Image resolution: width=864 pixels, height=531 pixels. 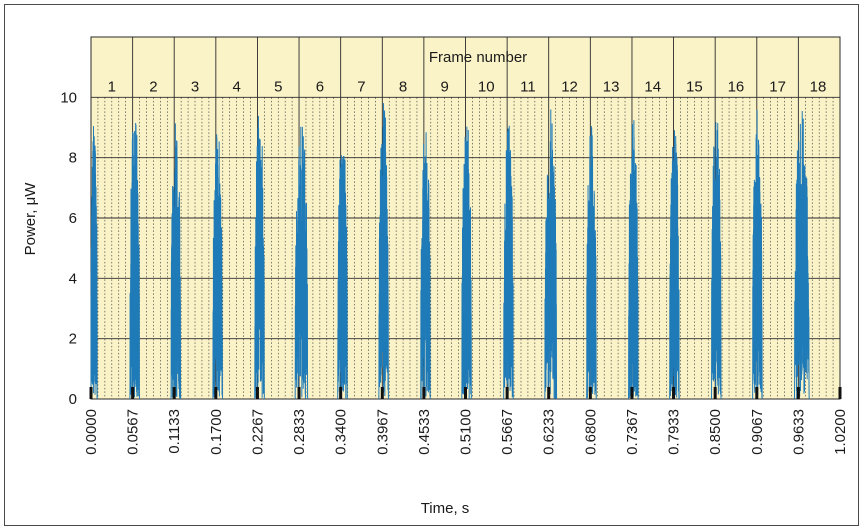 I want to click on x-tick-label: 0.7367, so click(x=632, y=432).